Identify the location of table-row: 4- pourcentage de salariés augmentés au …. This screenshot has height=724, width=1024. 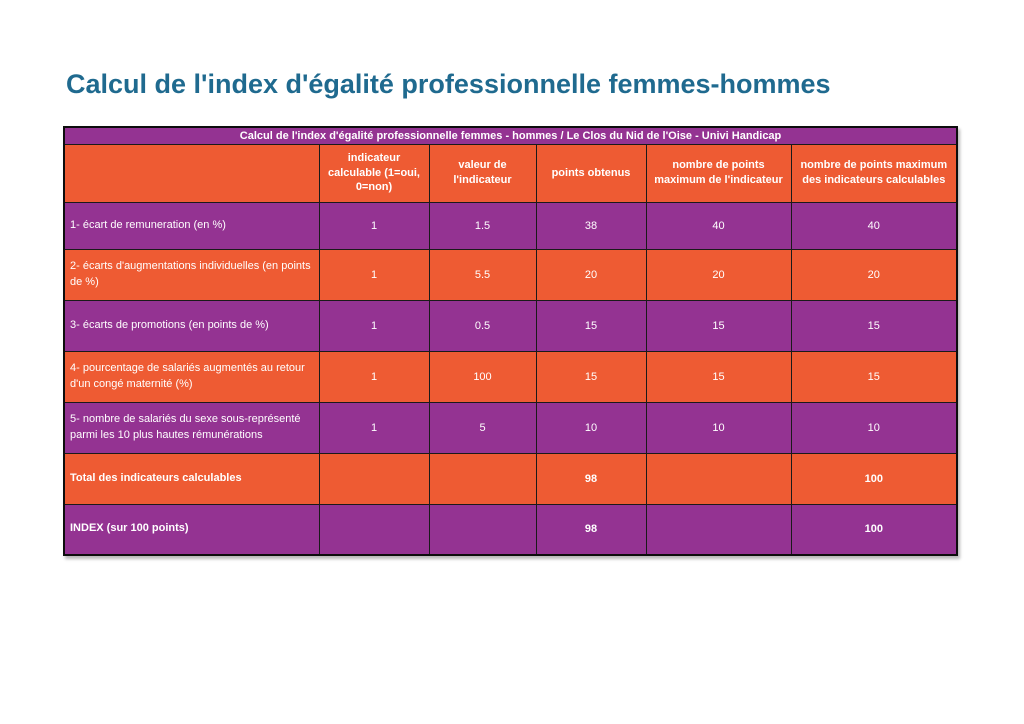
(510, 376).